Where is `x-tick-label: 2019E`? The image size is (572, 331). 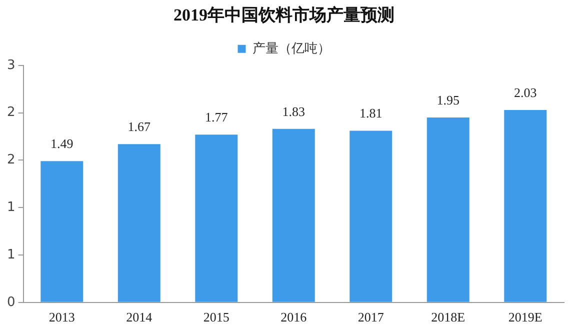 x-tick-label: 2019E is located at coordinates (525, 317).